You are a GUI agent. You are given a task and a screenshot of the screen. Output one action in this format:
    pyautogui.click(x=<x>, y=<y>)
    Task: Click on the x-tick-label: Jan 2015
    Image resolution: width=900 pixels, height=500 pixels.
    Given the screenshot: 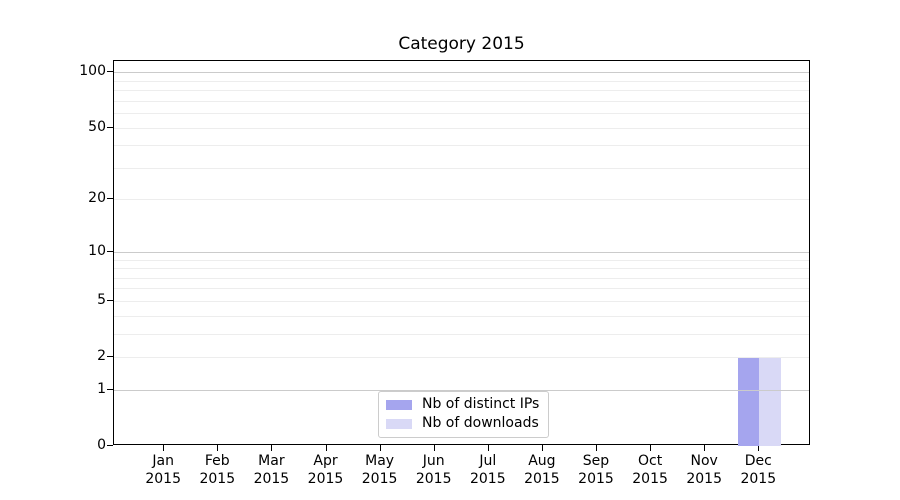 What is the action you would take?
    pyautogui.click(x=163, y=470)
    